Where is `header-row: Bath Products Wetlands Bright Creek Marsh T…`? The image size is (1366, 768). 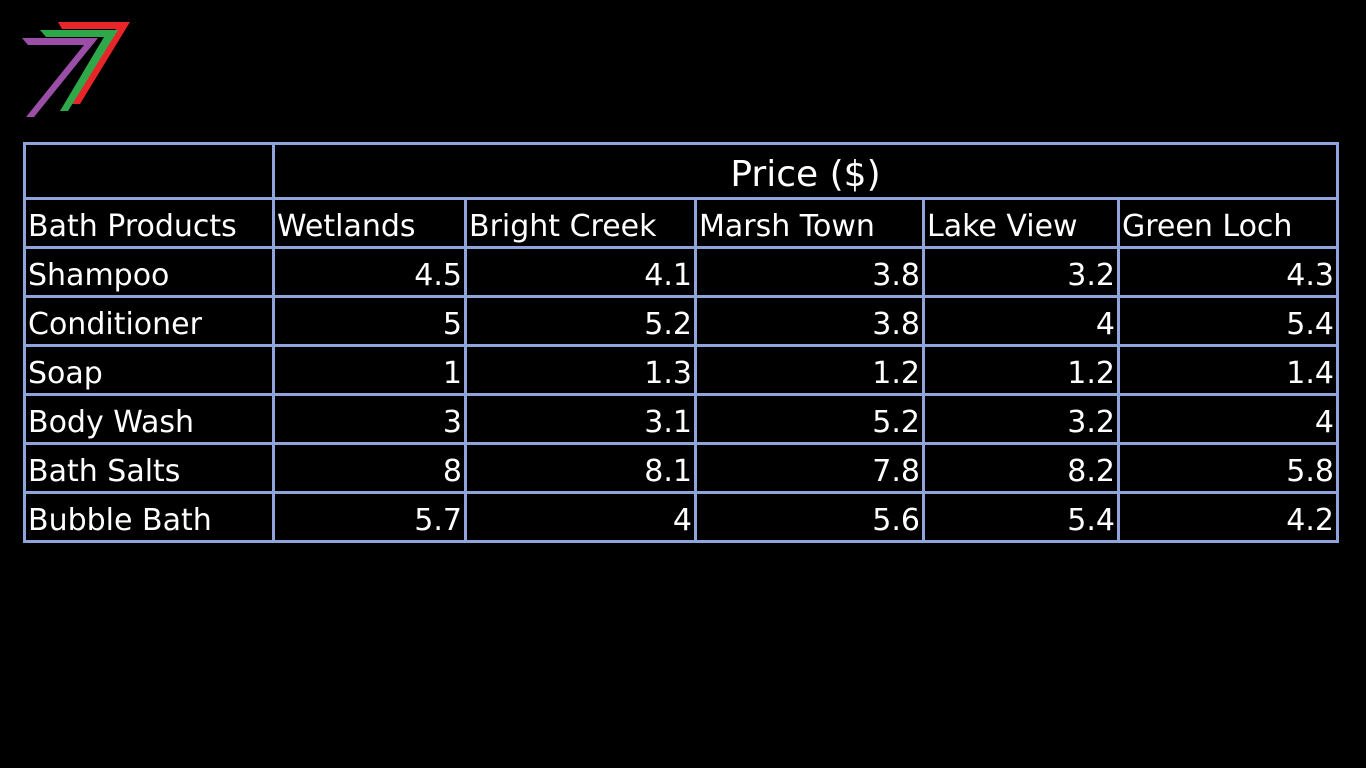 header-row: Bath Products Wetlands Bright Creek Marsh T… is located at coordinates (681, 223).